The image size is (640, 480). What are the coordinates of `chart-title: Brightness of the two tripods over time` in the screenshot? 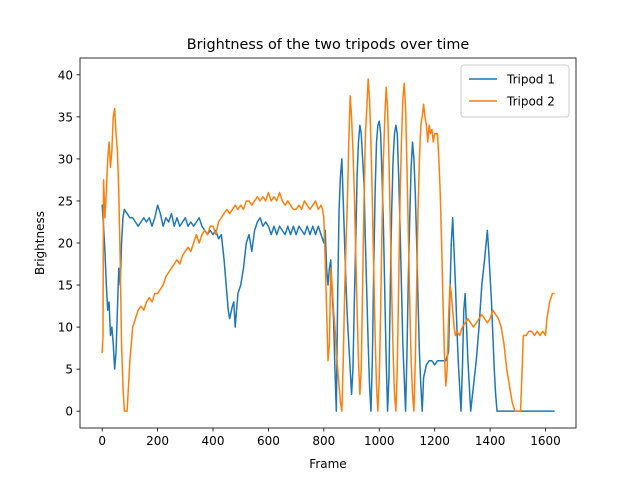 It's located at (328, 45).